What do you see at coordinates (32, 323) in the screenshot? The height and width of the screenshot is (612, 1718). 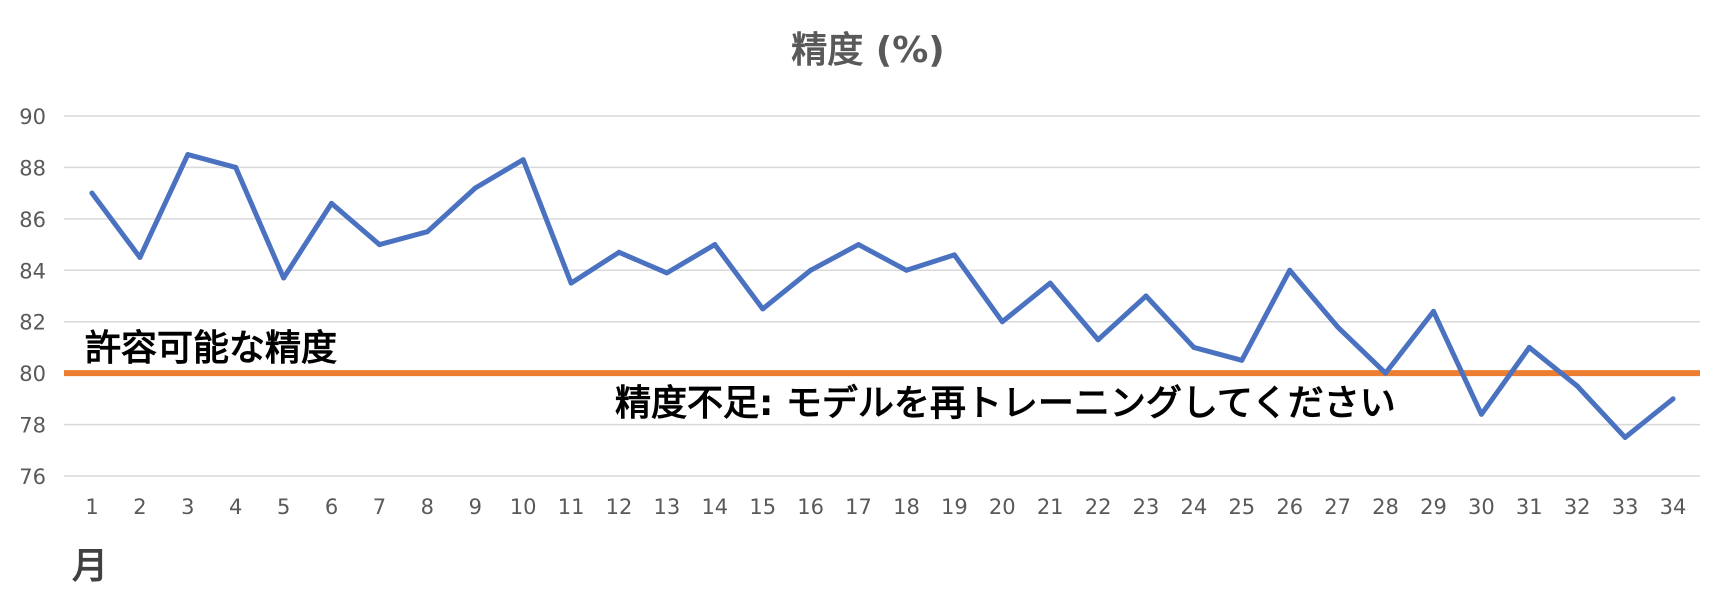 I see `y-tick-label: 82` at bounding box center [32, 323].